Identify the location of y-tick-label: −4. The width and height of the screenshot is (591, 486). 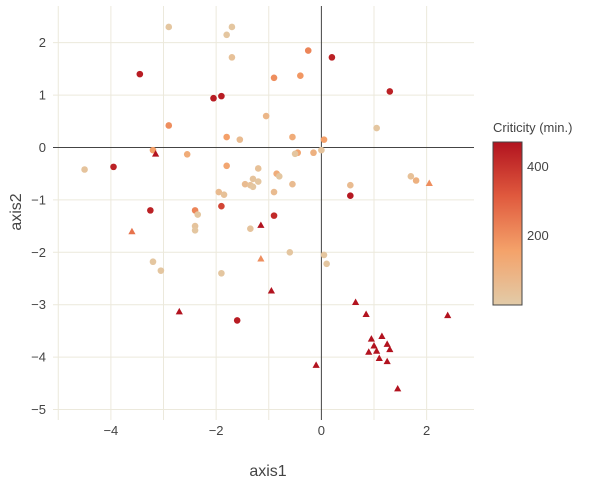
(38, 357).